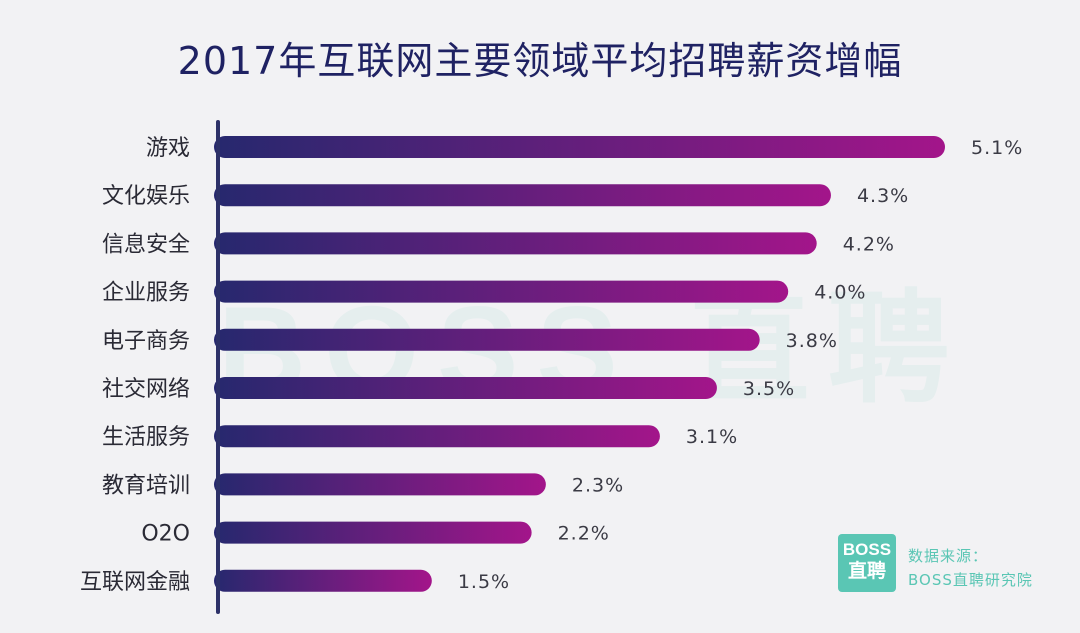 The height and width of the screenshot is (633, 1080). Describe the element at coordinates (135, 582) in the screenshot. I see `category-label: 互联网金融` at that location.